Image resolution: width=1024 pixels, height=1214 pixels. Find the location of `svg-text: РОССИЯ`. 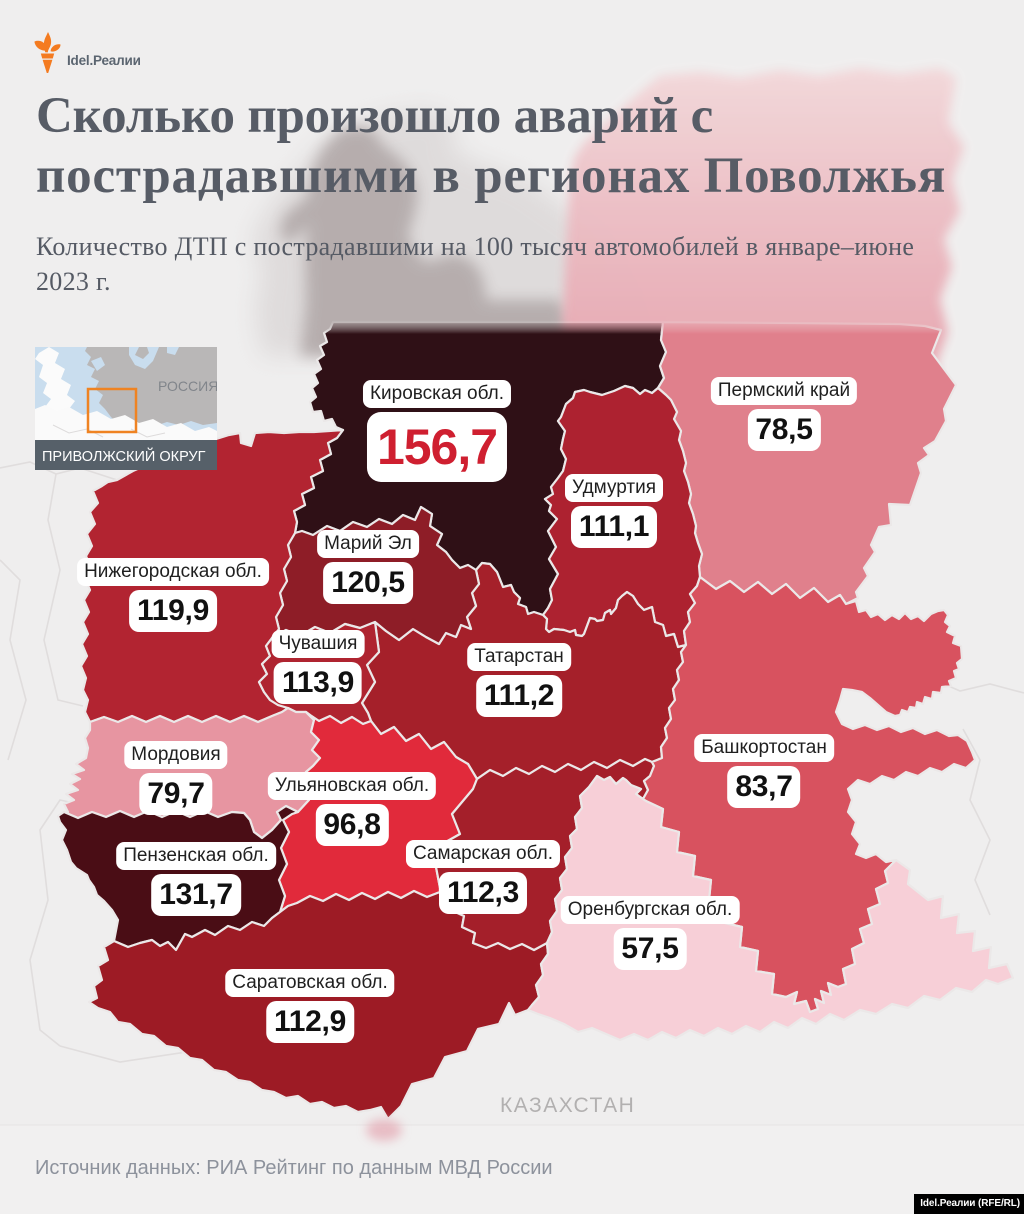

svg-text: РОССИЯ is located at coordinates (187, 386).